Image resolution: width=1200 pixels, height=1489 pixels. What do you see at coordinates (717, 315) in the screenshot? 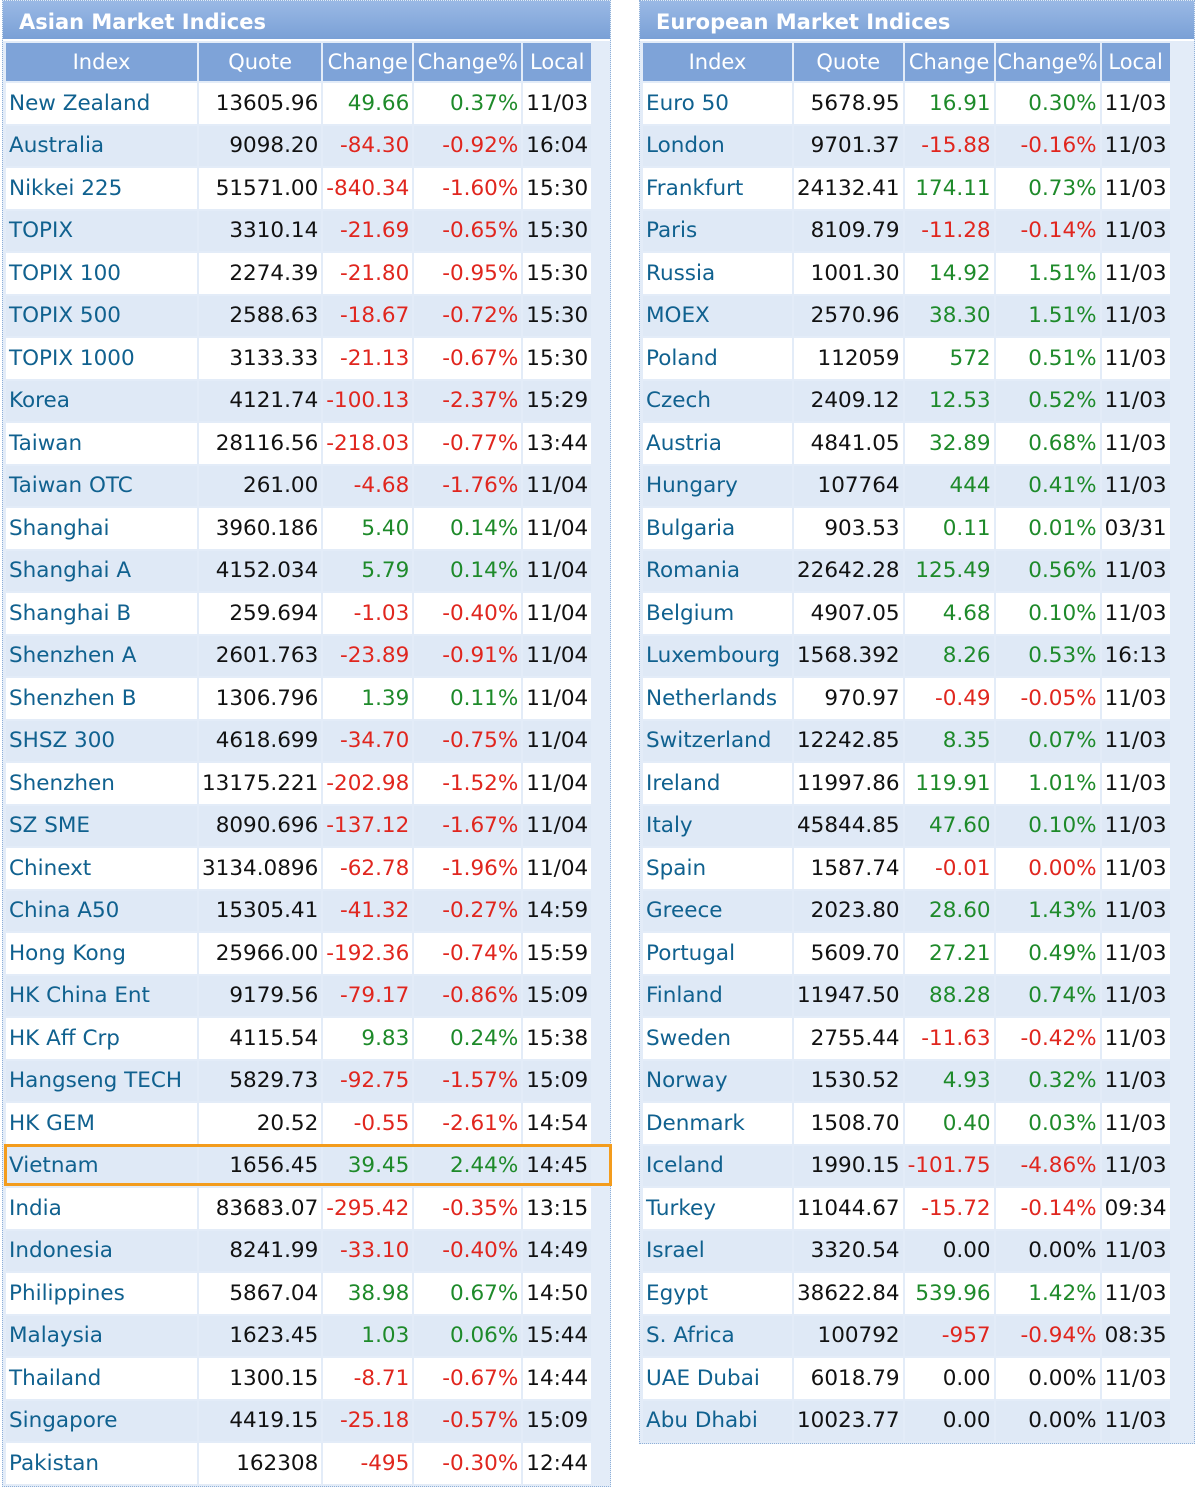
I see `index-name-link: MOEX` at bounding box center [717, 315].